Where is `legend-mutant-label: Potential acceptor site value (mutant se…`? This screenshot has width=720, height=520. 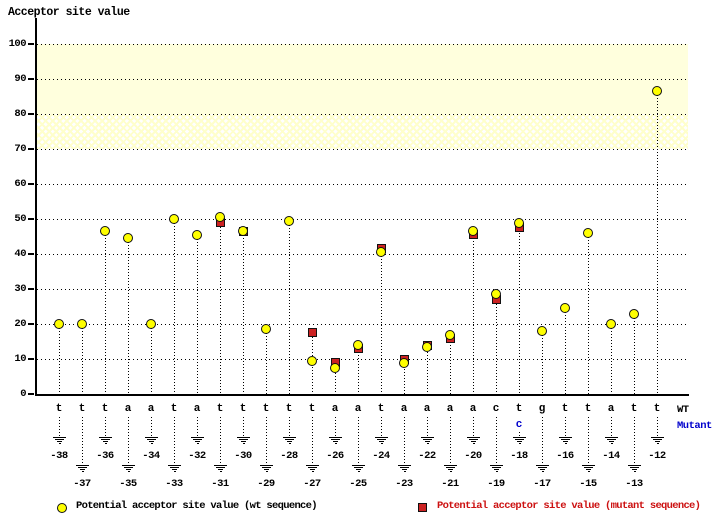
legend-mutant-label: Potential acceptor site value (mutant se… is located at coordinates (569, 506).